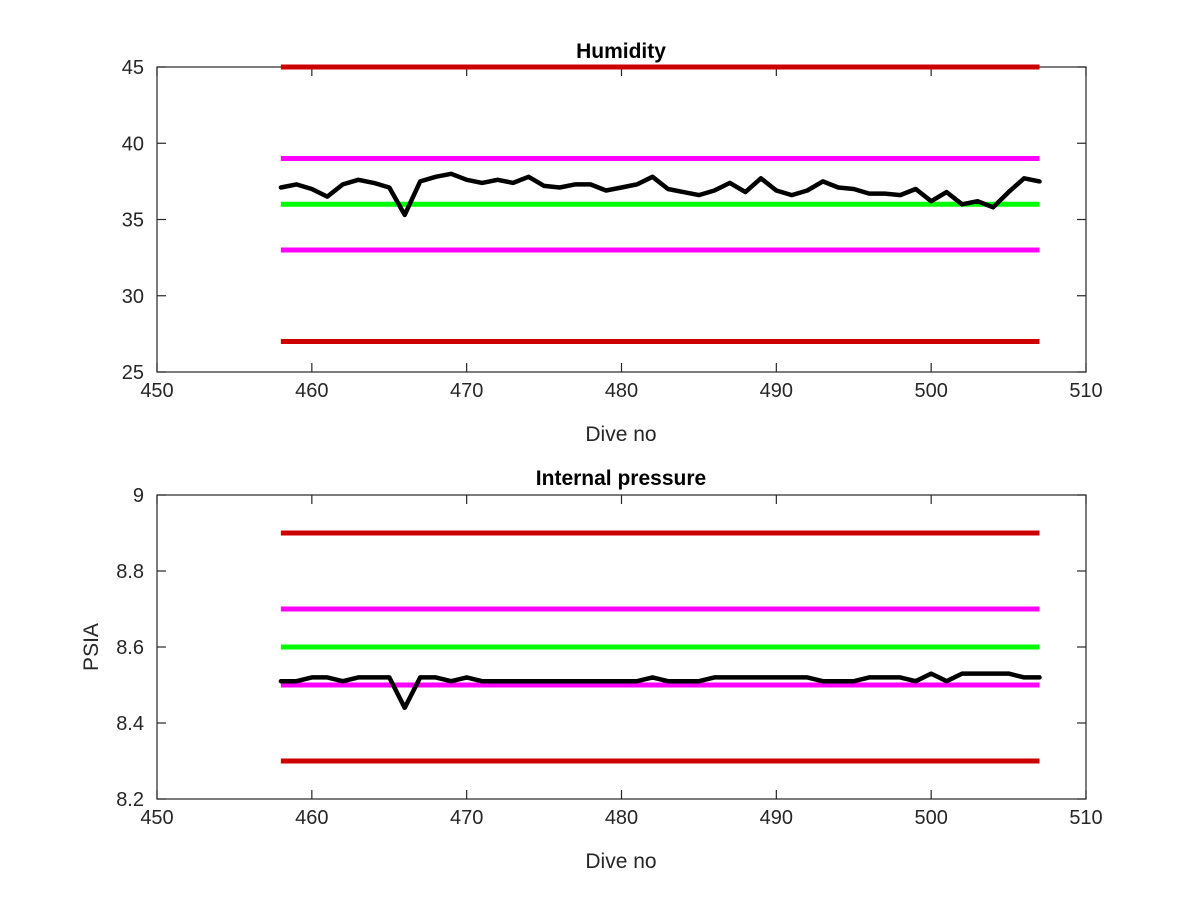 The width and height of the screenshot is (1200, 900). What do you see at coordinates (466, 391) in the screenshot?
I see `humidity-x-tick-label: 470` at bounding box center [466, 391].